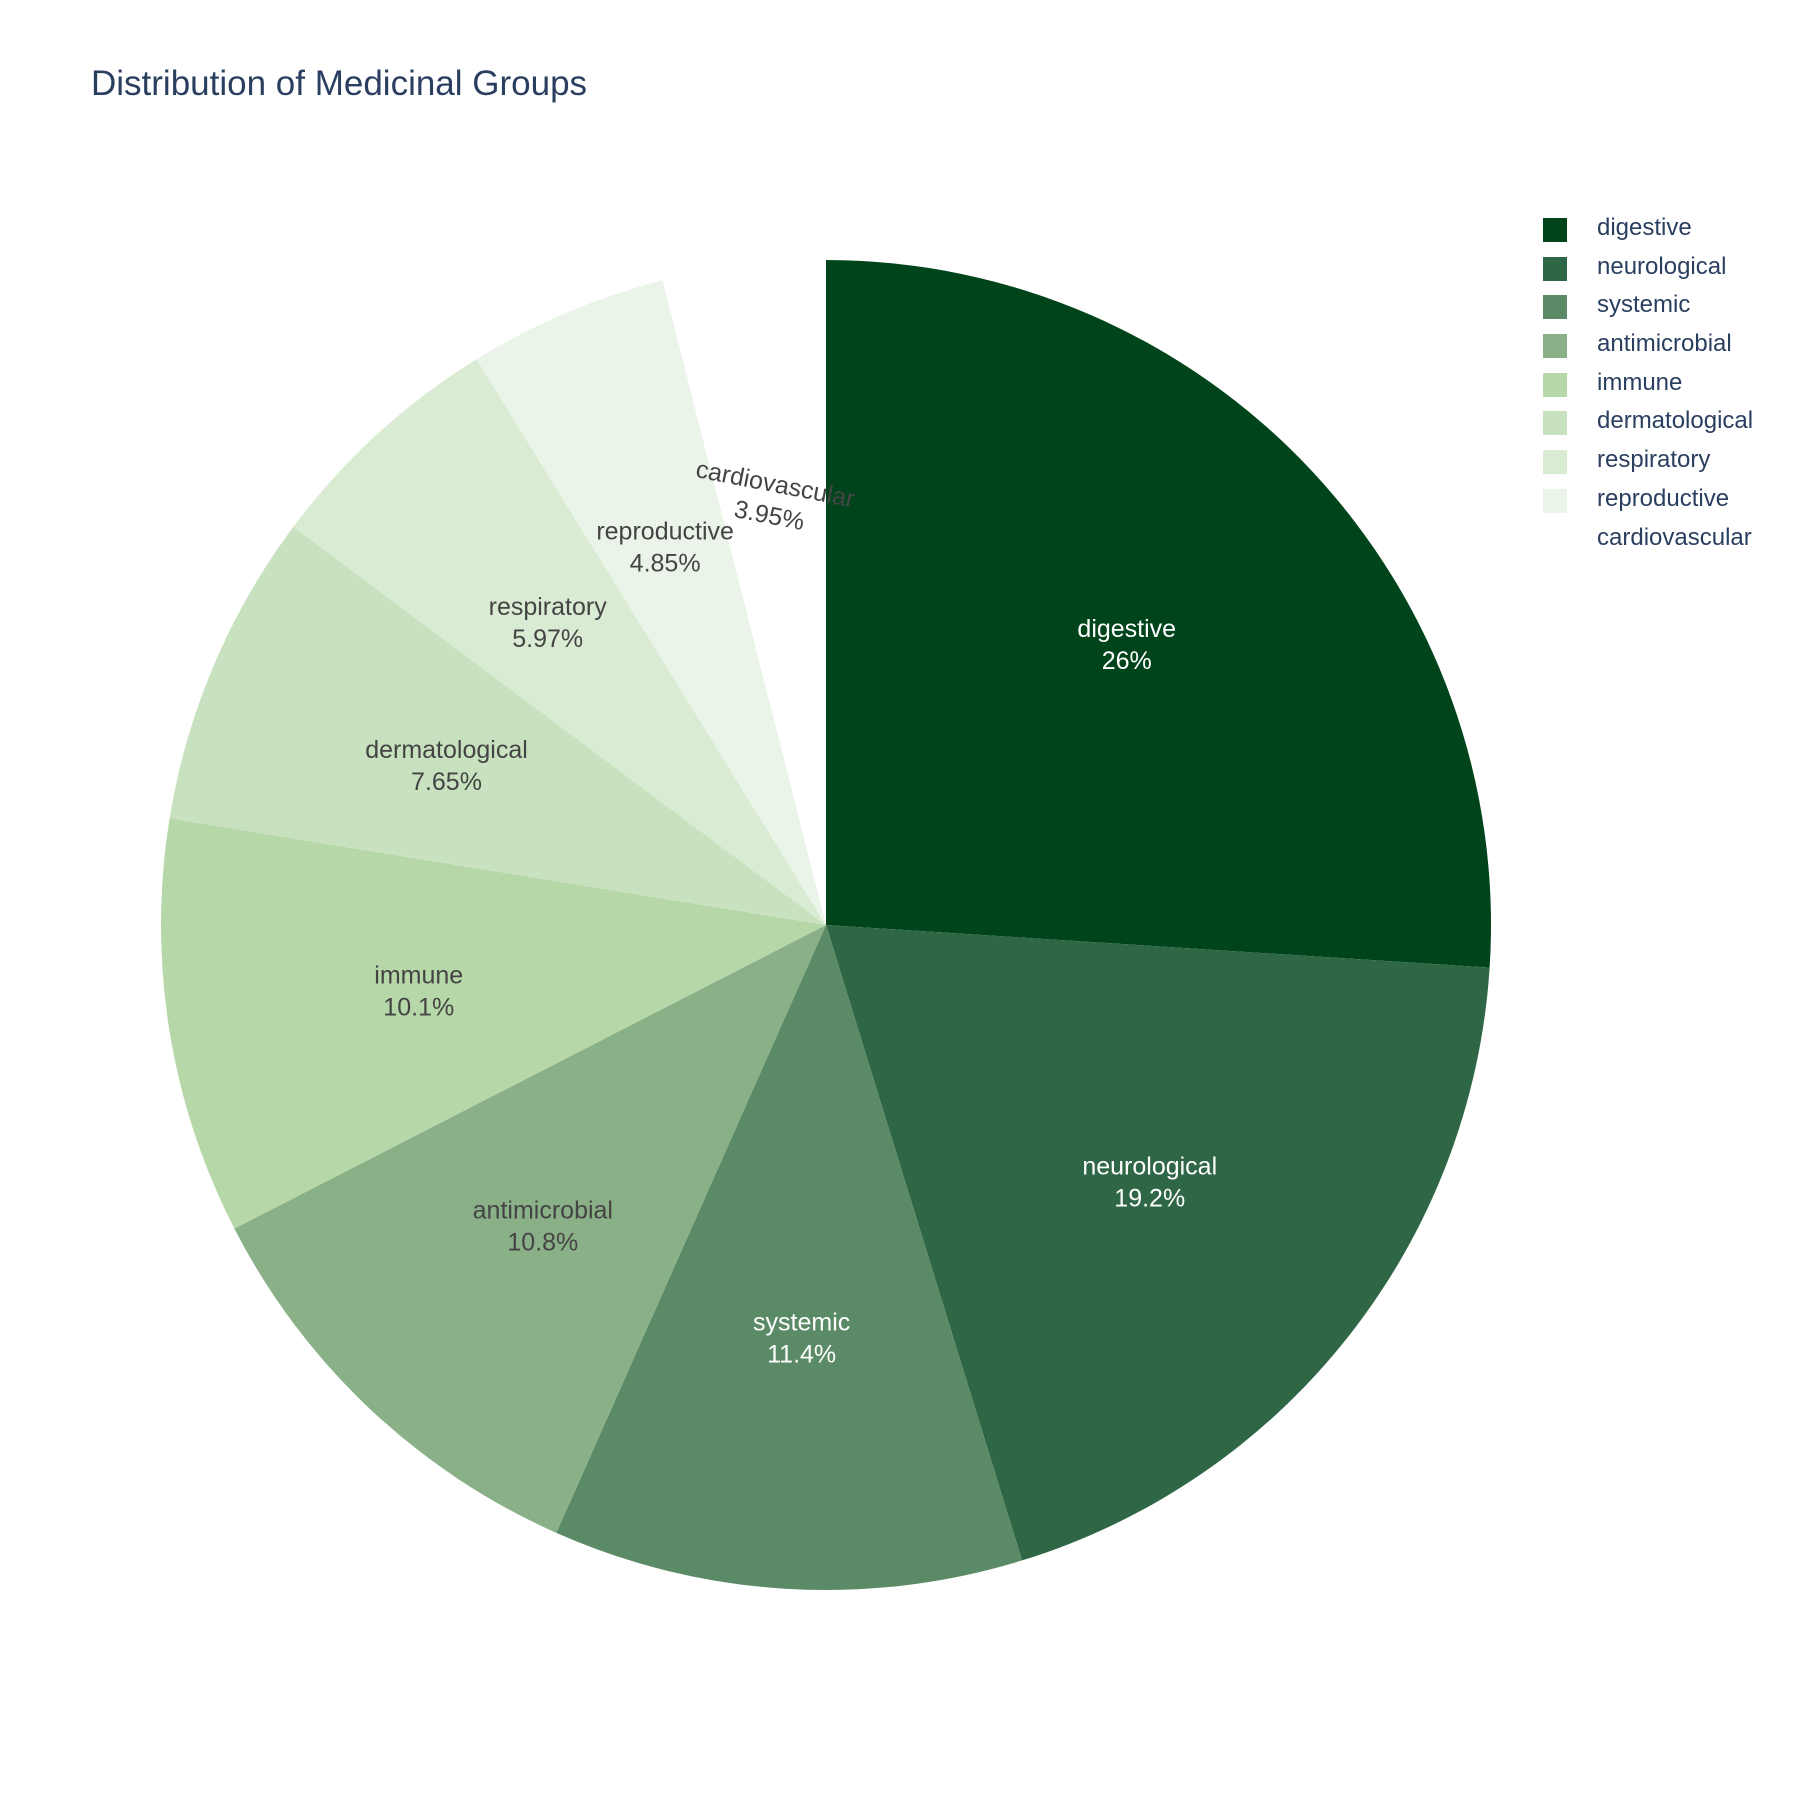 This screenshot has width=1800, height=1800. What do you see at coordinates (339, 83) in the screenshot?
I see `chart-title: Distribution of Medicinal Groups` at bounding box center [339, 83].